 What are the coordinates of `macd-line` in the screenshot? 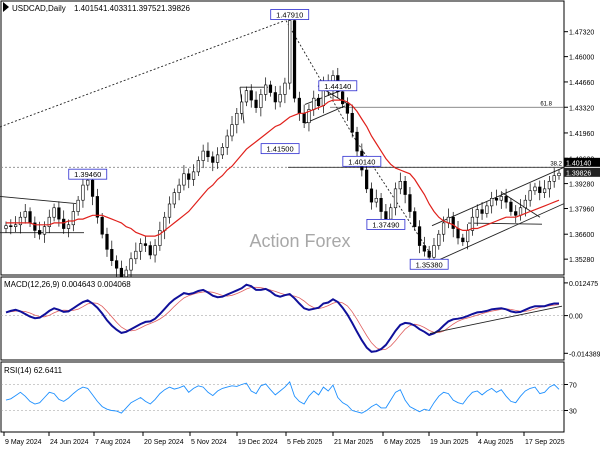 It's located at (282, 318).